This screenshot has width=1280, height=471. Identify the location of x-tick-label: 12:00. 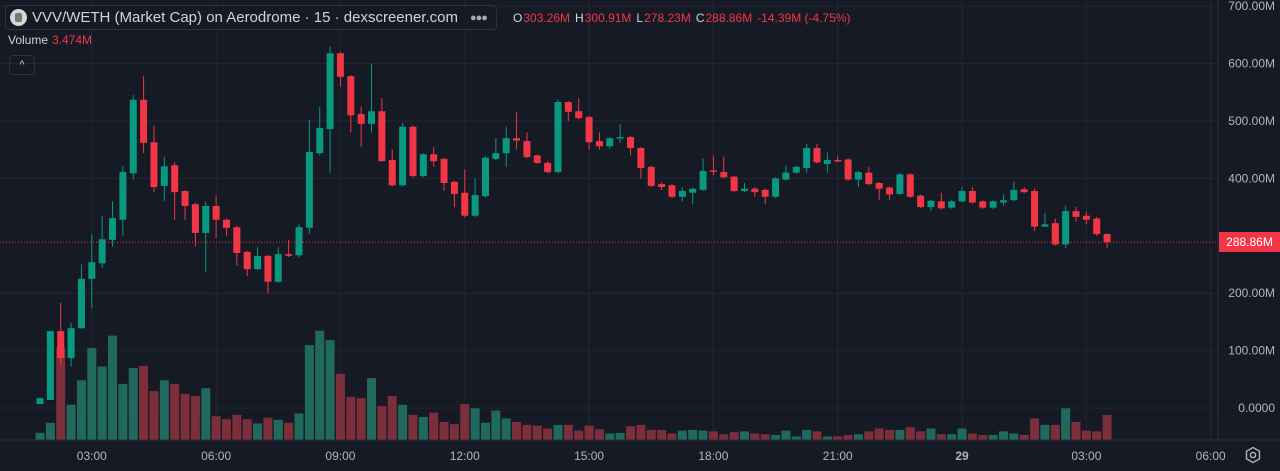
(465, 456).